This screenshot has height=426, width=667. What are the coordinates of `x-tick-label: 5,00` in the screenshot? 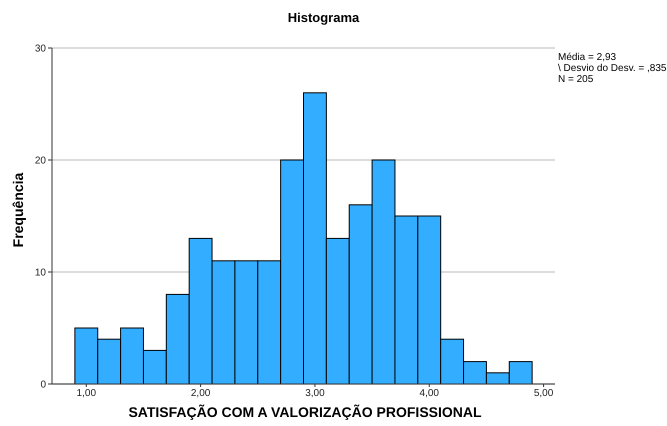 It's located at (544, 394).